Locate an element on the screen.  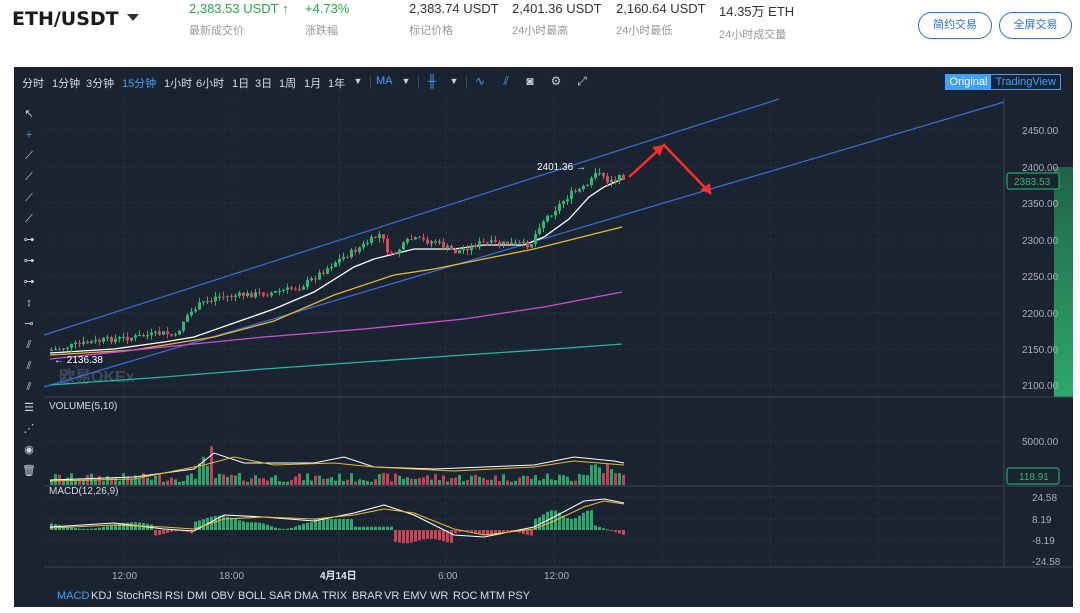
chart-mode-tabs: Original TradingView is located at coordinates (1002, 82).